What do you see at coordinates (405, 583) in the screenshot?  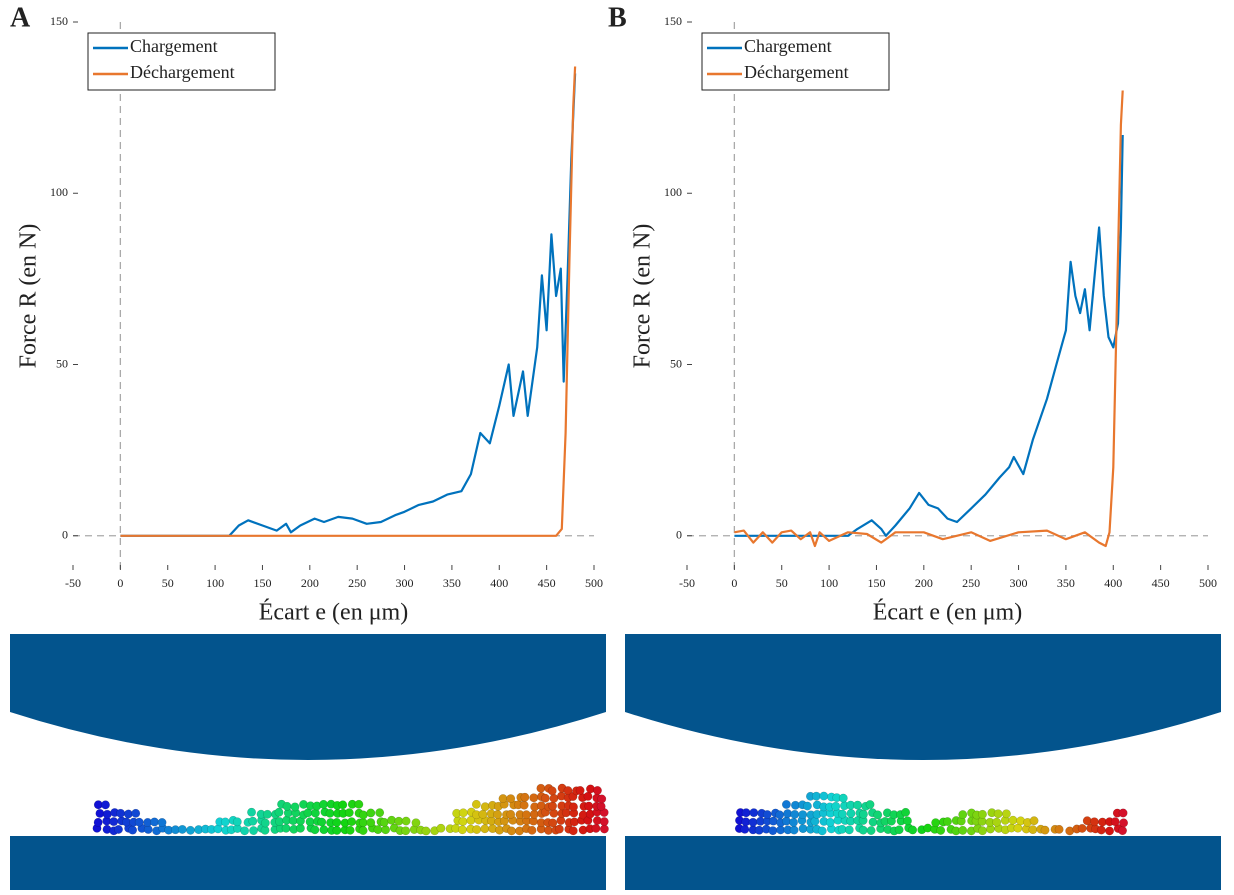 I see `x-tick-label: 300` at bounding box center [405, 583].